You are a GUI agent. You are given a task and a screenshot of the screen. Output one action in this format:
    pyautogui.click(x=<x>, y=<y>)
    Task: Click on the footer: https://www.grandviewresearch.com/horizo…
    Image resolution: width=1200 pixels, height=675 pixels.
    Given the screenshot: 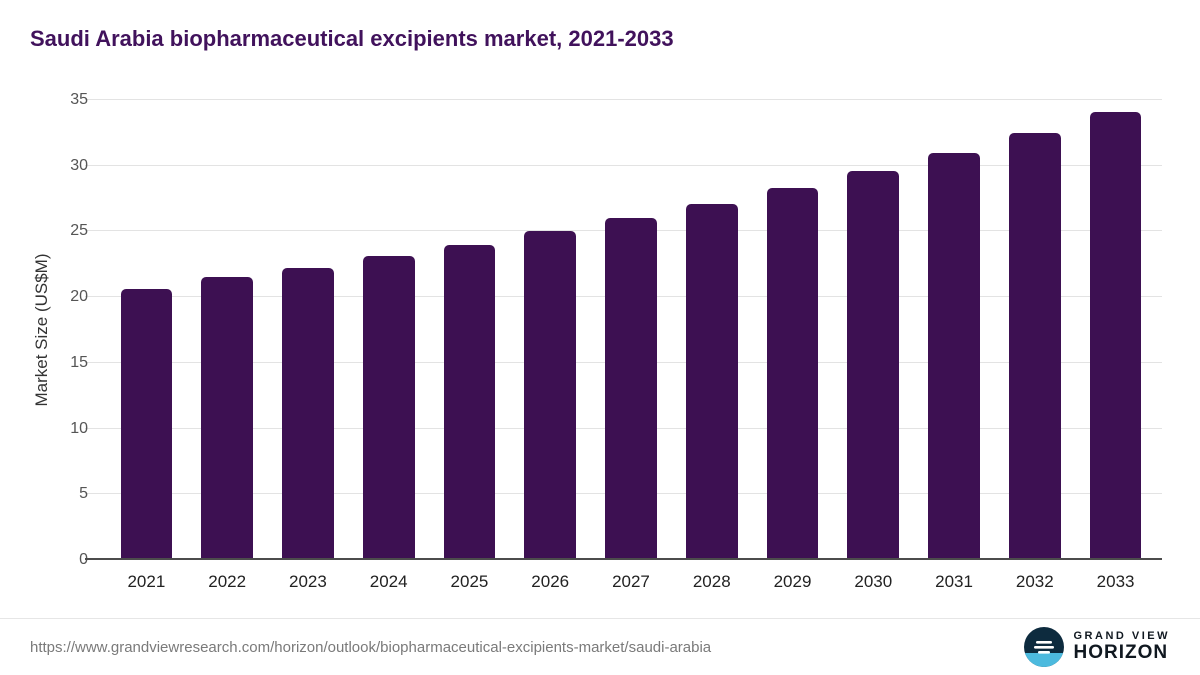 What is the action you would take?
    pyautogui.click(x=600, y=646)
    